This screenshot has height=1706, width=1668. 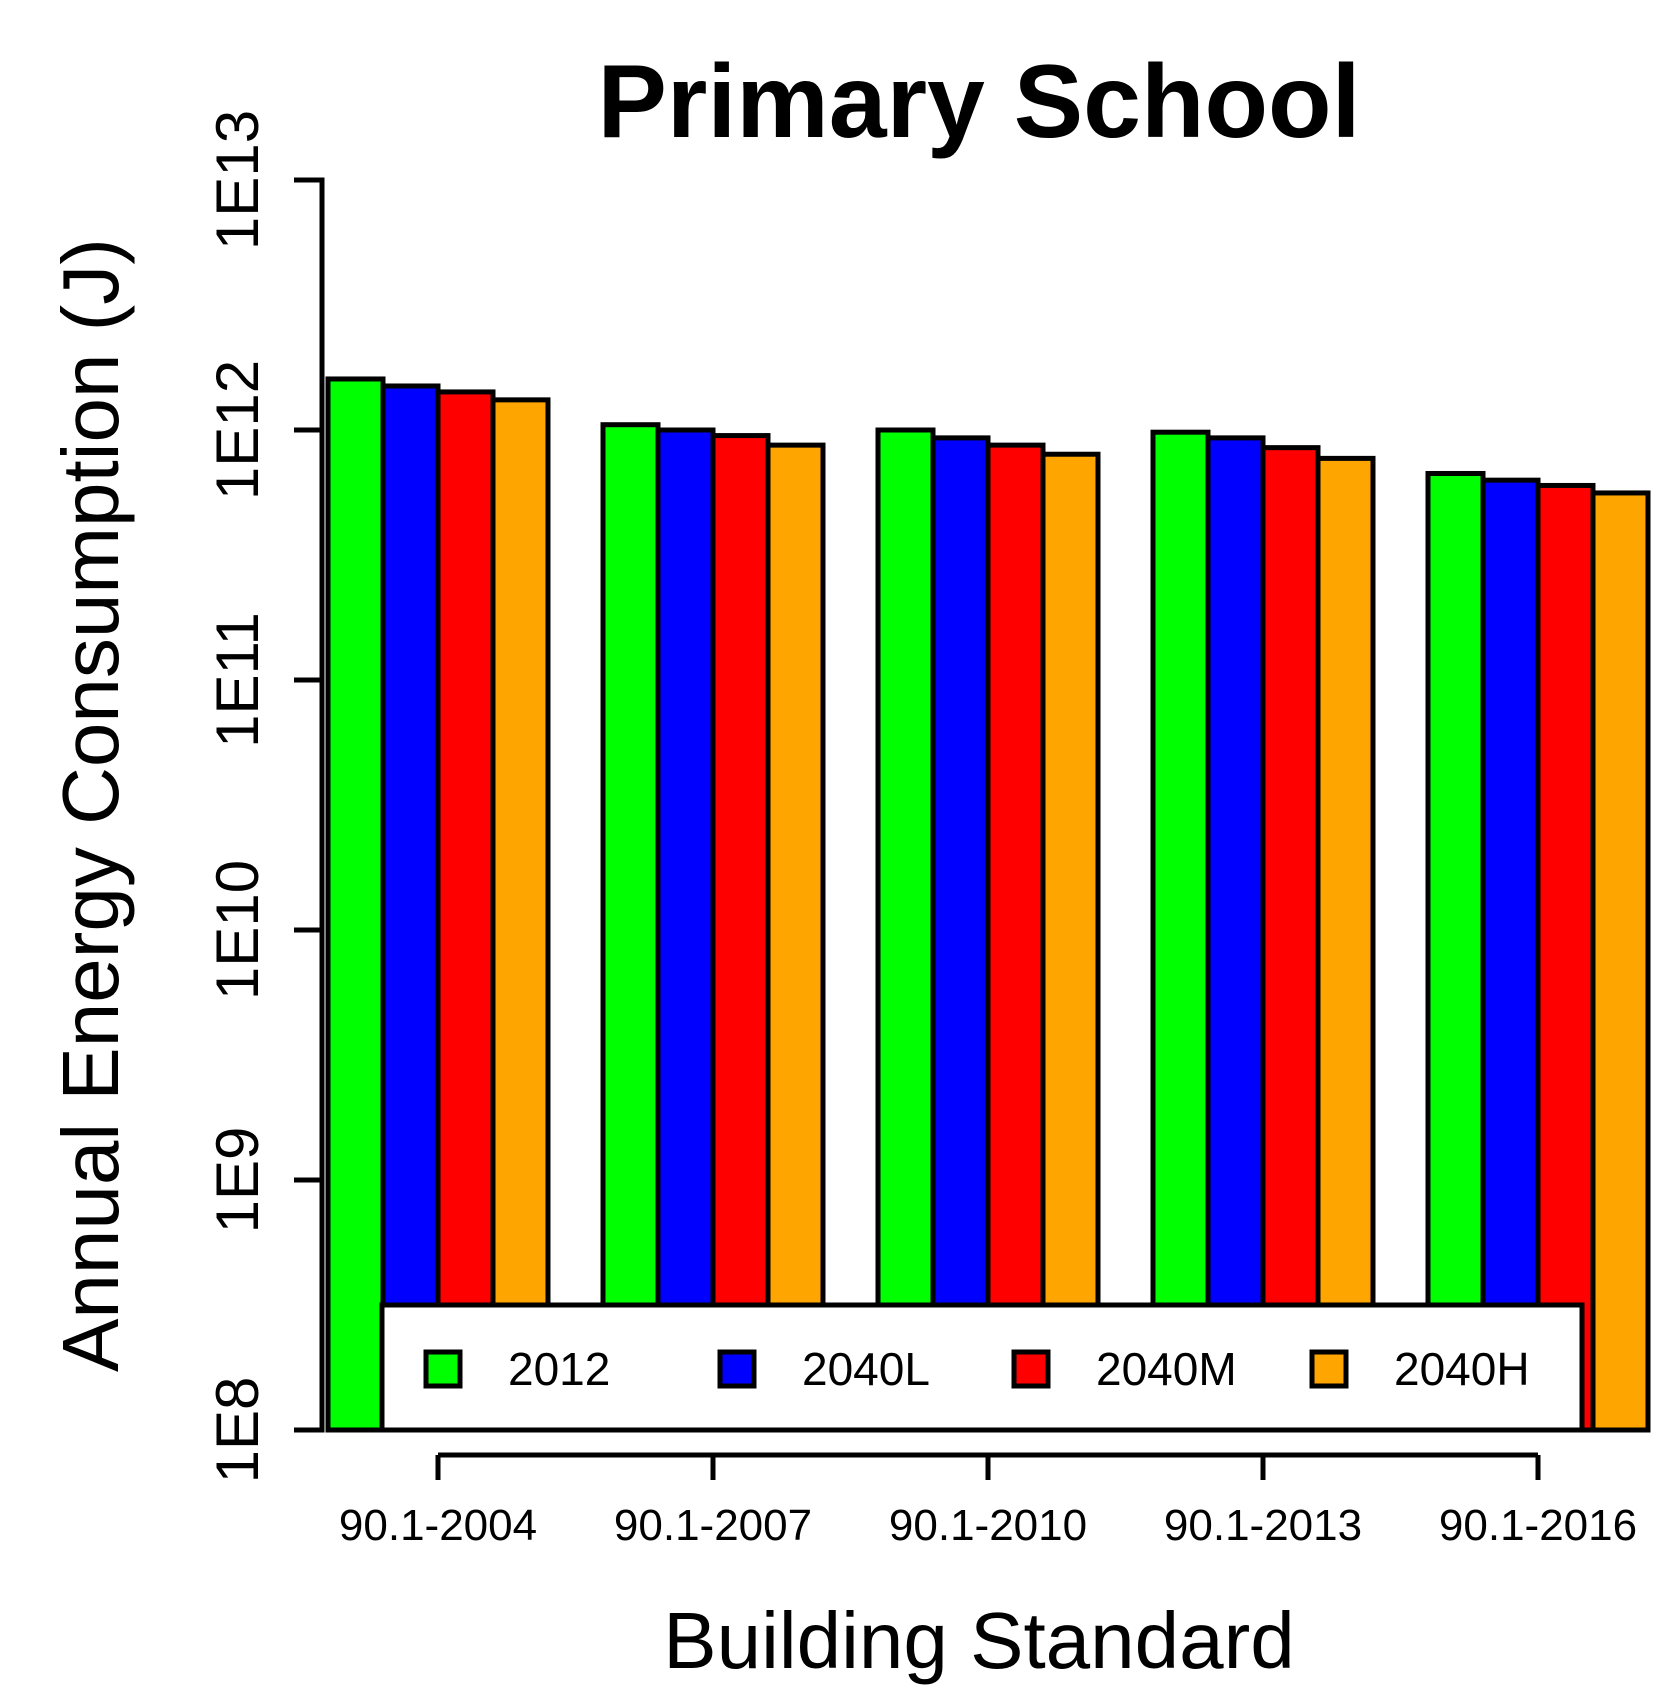 I want to click on x-tick-label: 90.1-2010, so click(x=988, y=1525).